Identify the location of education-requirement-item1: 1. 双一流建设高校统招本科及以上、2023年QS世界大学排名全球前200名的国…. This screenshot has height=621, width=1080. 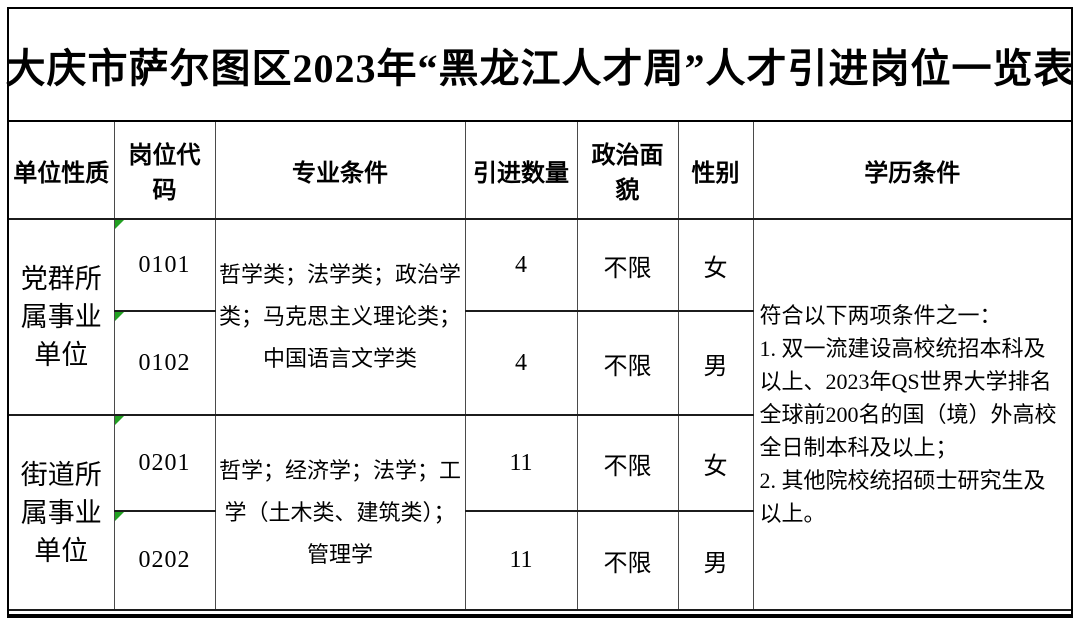
(908, 398).